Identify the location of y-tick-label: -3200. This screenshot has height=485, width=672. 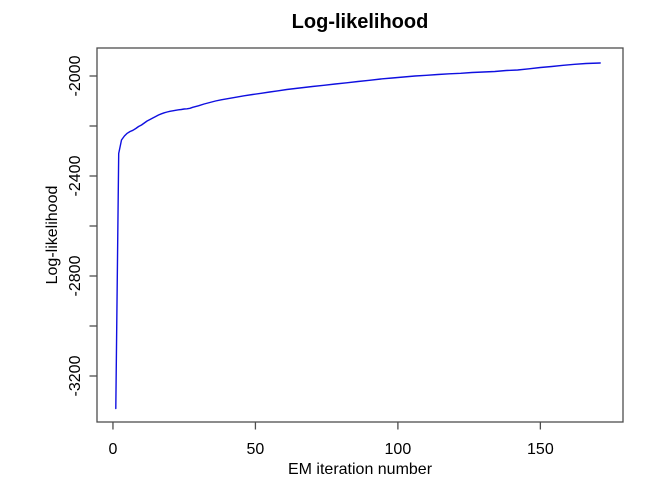
(75, 375).